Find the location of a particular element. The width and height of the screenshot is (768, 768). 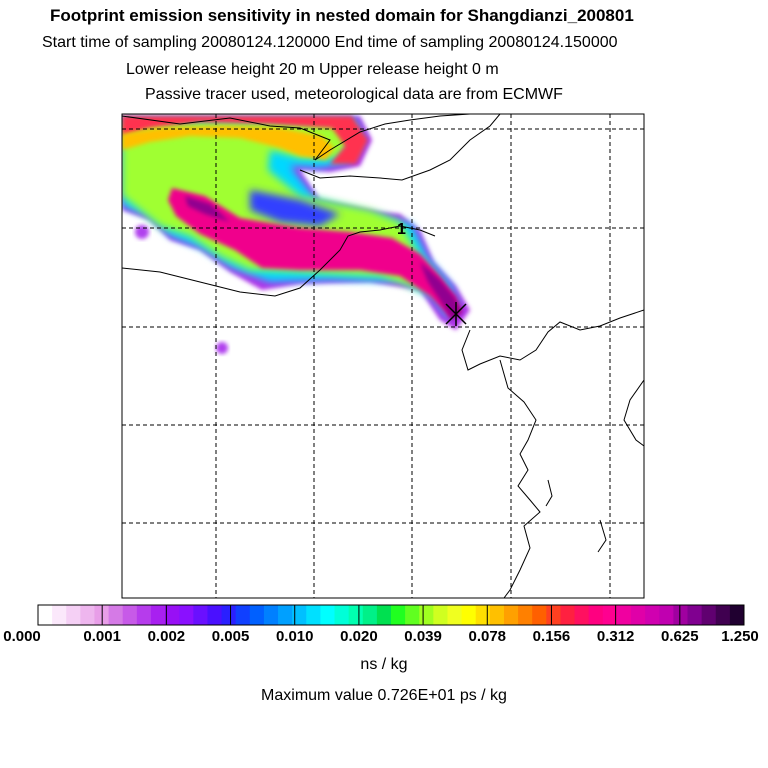

coastline-northwest is located at coordinates (296, 137).